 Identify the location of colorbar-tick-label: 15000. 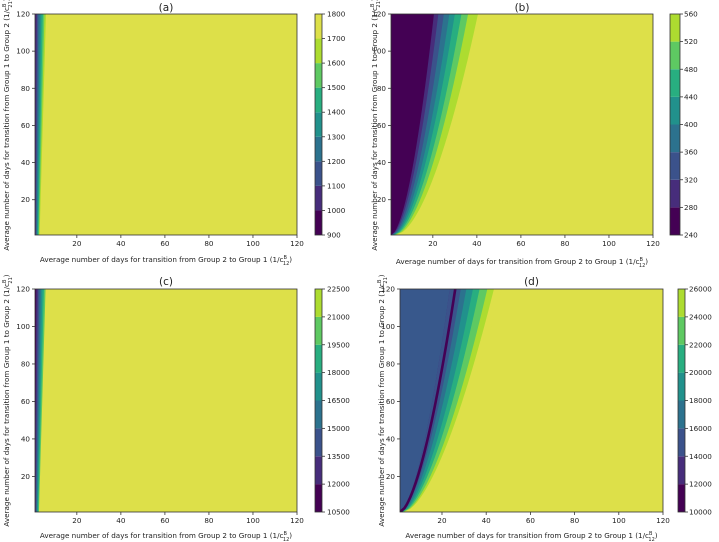
(338, 428).